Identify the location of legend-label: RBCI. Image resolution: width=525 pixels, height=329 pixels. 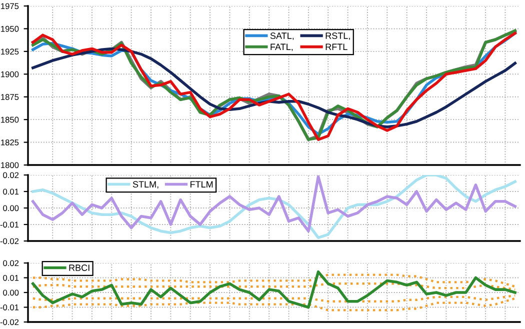
(79, 267).